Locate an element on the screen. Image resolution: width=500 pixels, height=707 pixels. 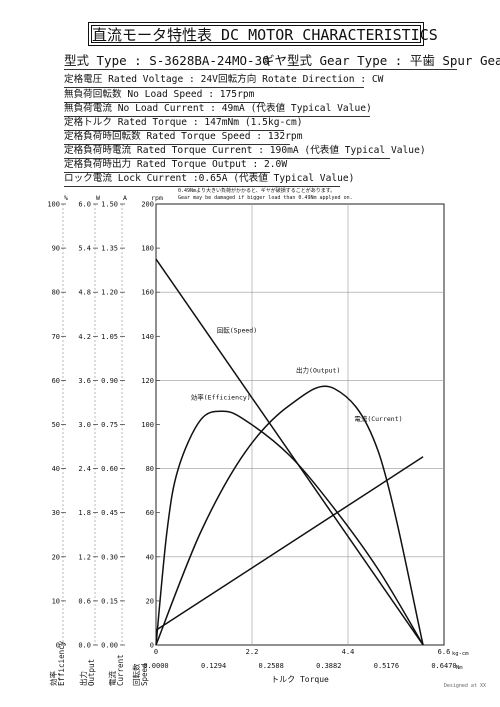
output-tick-label: 3.0 is located at coordinates (84, 425).